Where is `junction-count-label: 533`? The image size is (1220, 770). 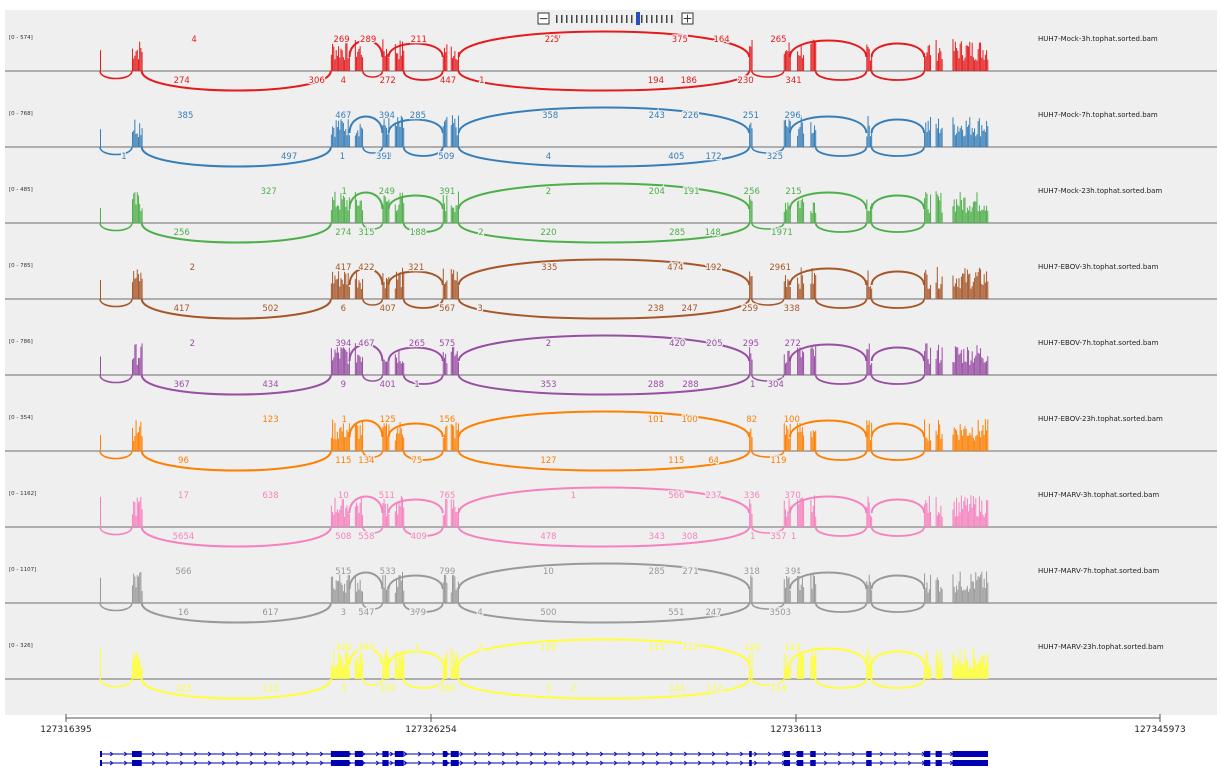 junction-count-label: 533 is located at coordinates (388, 572).